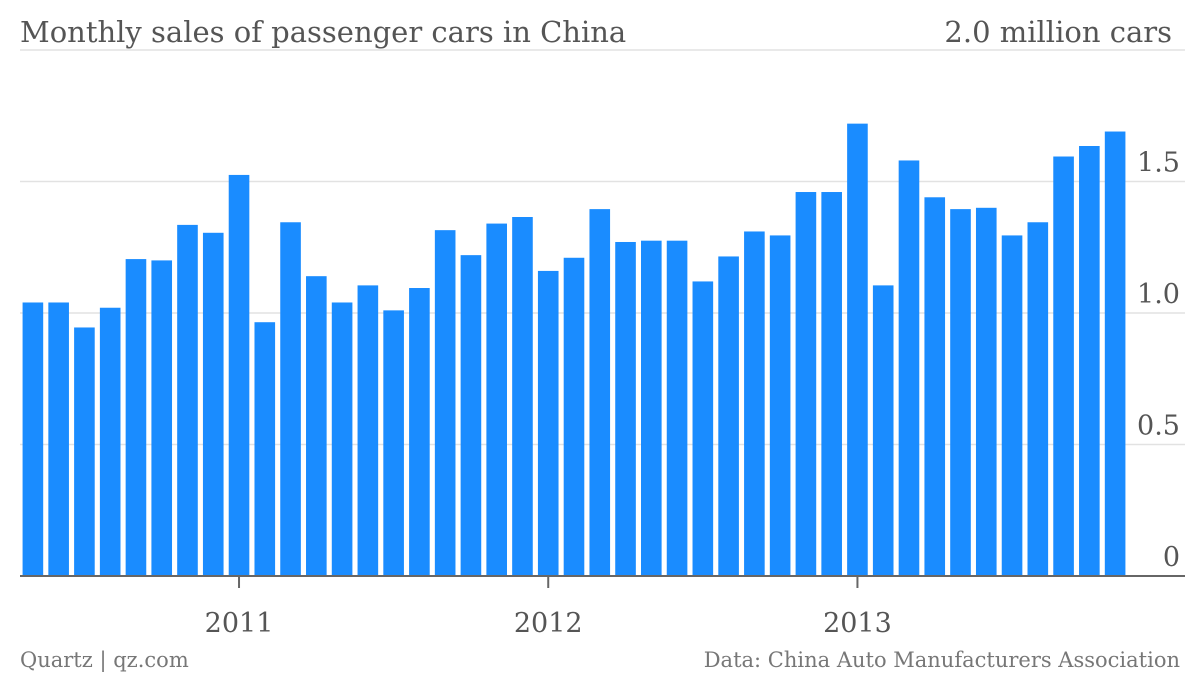 The width and height of the screenshot is (1200, 676). Describe the element at coordinates (1058, 32) in the screenshot. I see `unit-label: 2.0 million cars` at that location.